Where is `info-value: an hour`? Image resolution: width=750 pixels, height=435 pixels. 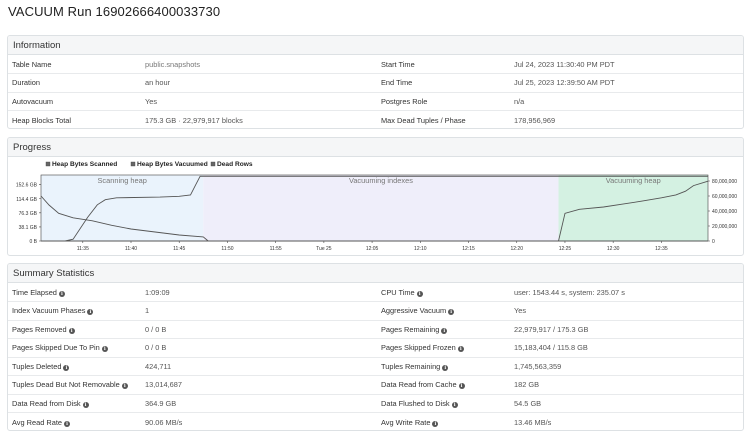
info-value: an hour is located at coordinates (259, 83).